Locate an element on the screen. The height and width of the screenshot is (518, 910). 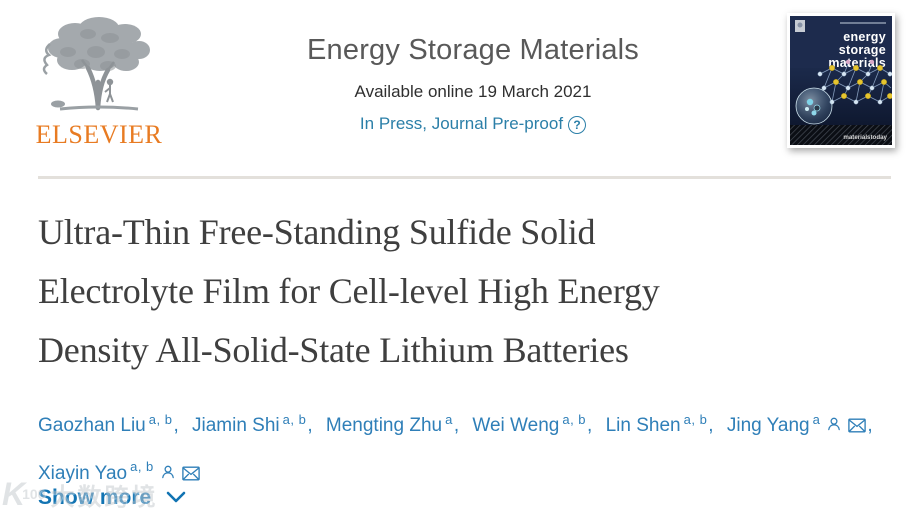
author-gaozhan-liu: Gaozhan Liu a, b, is located at coordinates (108, 424).